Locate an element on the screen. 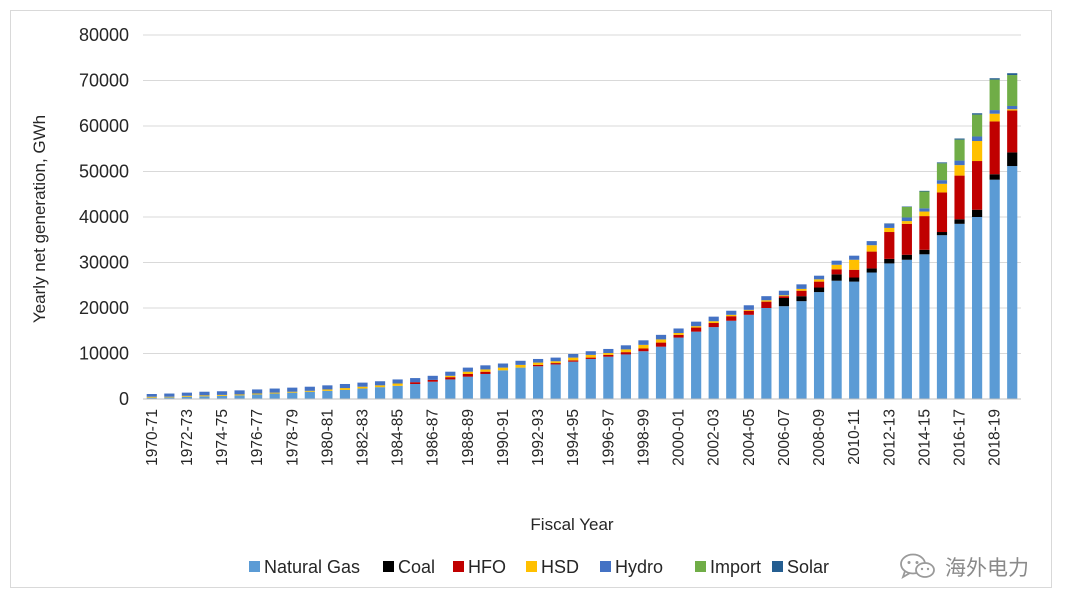 Image resolution: width=1080 pixels, height=604 pixels. x-tick-label: 1994-95 is located at coordinates (573, 437).